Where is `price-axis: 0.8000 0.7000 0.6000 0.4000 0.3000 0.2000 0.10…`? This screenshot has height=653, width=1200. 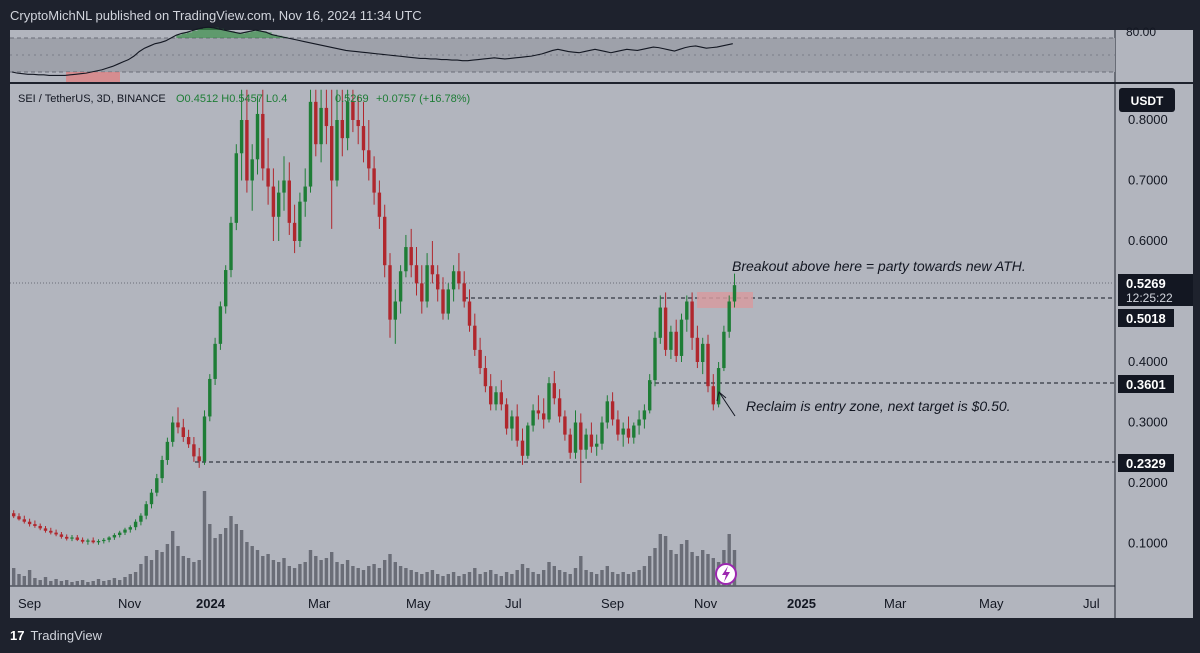 price-axis: 0.8000 0.7000 0.6000 0.4000 0.3000 0.2000 0.10… is located at coordinates (1148, 331).